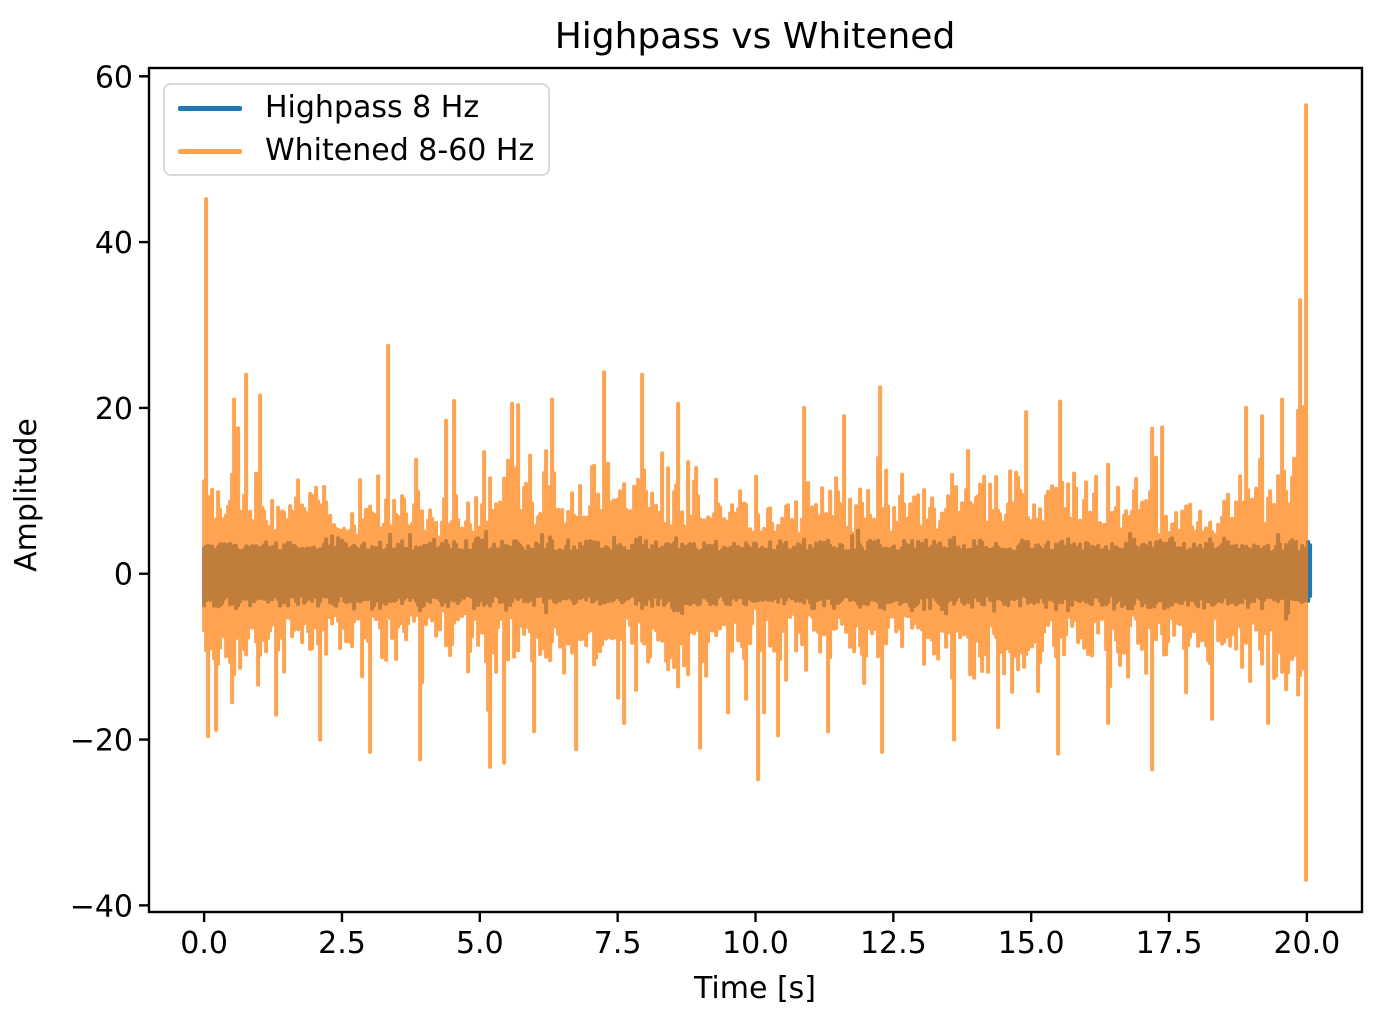 Image resolution: width=1384 pixels, height=1032 pixels. I want to click on y-tick-label: 60, so click(114, 77).